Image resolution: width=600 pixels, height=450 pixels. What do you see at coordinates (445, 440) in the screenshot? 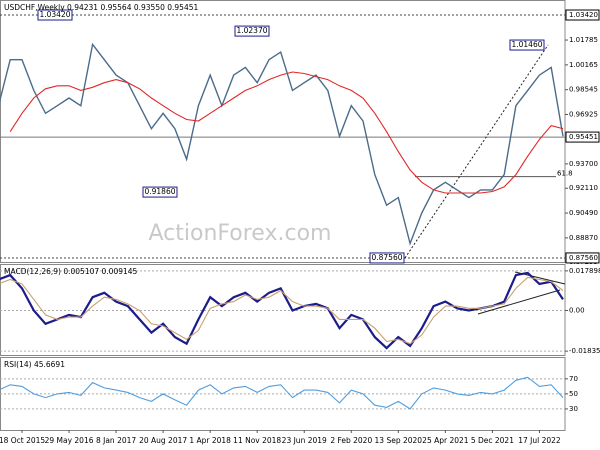
I see `x-tick-label: 25 Apr 2021` at bounding box center [445, 440].